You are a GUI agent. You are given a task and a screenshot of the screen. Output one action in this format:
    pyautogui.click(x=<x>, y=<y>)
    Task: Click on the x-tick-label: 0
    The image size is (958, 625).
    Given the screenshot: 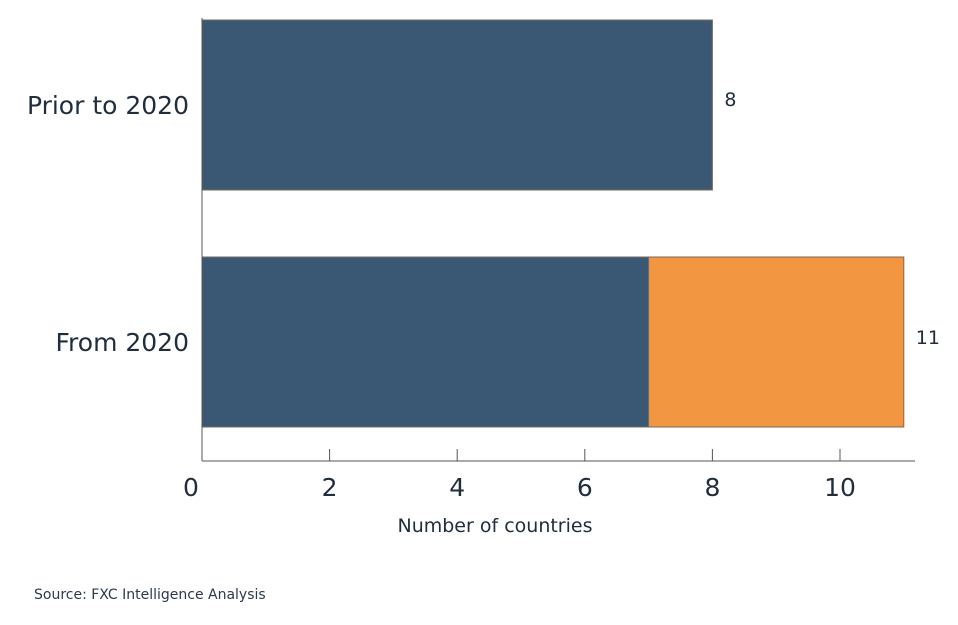 What is the action you would take?
    pyautogui.click(x=191, y=487)
    